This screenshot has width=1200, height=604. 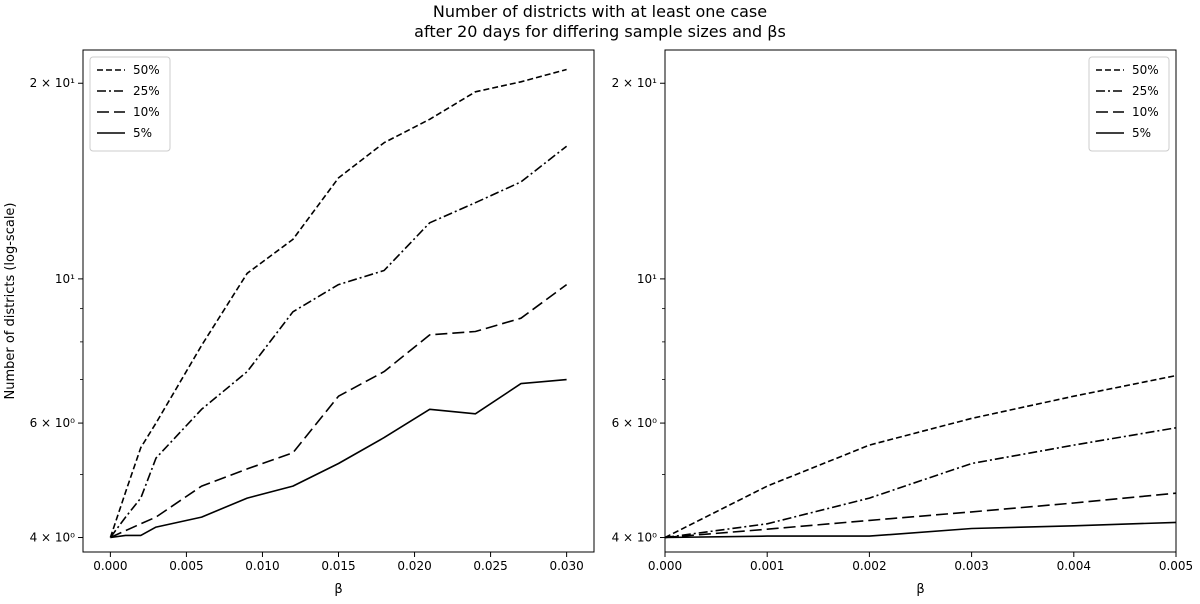 I want to click on x-tick-label: 0.010, so click(x=262, y=566).